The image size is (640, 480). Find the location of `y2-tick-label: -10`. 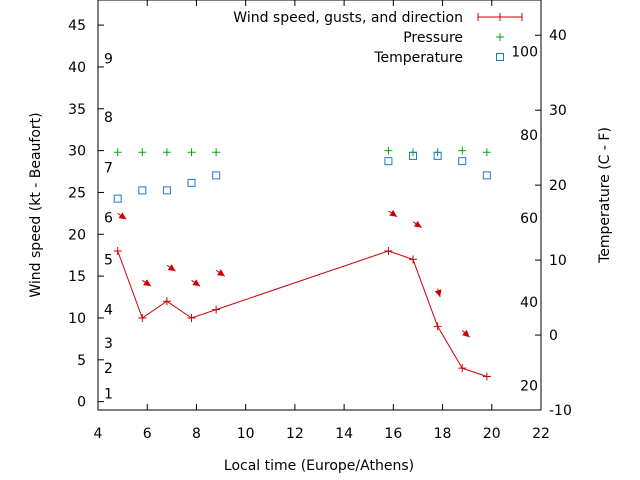

y2-tick-label: -10 is located at coordinates (560, 411).